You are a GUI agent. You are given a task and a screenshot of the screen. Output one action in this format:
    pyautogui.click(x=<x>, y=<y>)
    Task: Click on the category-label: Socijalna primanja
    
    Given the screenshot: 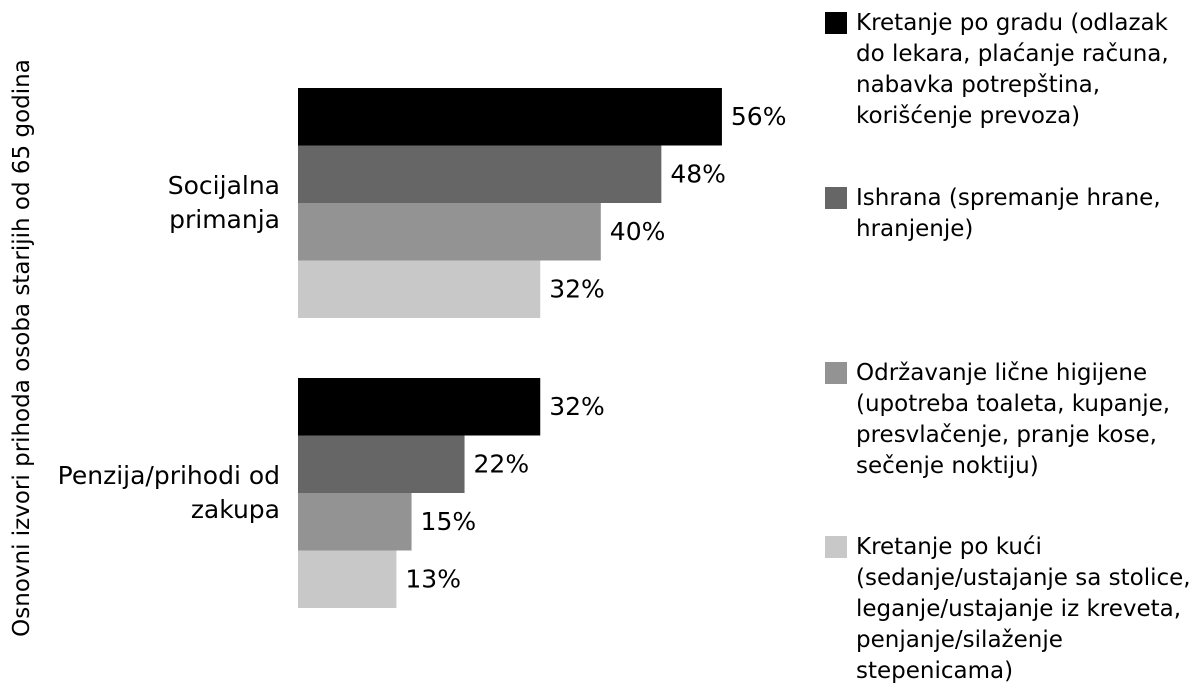 What is the action you would take?
    pyautogui.click(x=223, y=202)
    